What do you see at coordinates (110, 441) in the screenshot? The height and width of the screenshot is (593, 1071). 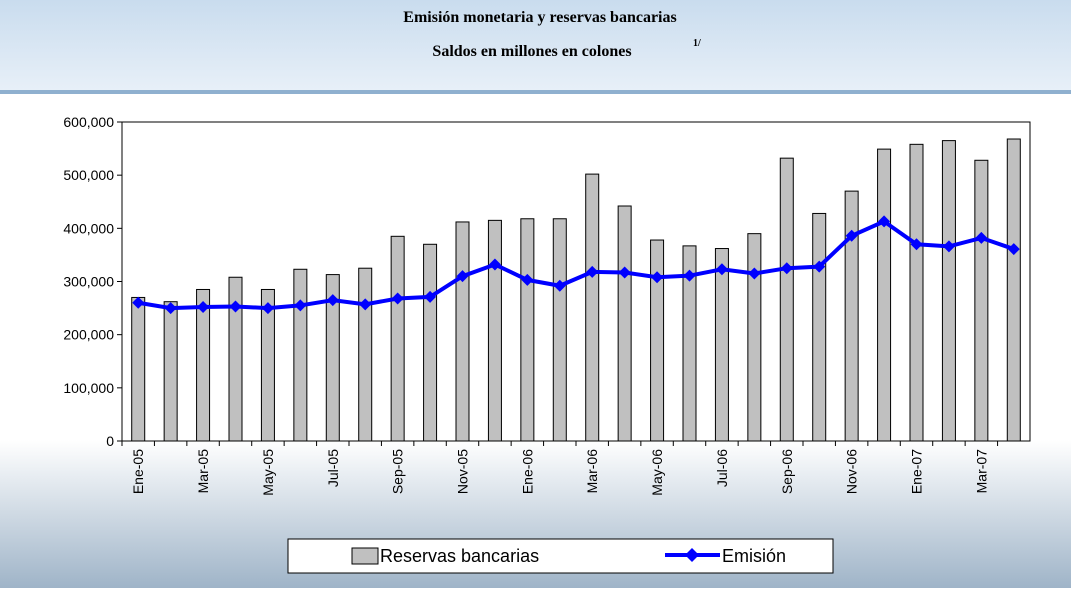 I see `y-tick-label: 0` at bounding box center [110, 441].